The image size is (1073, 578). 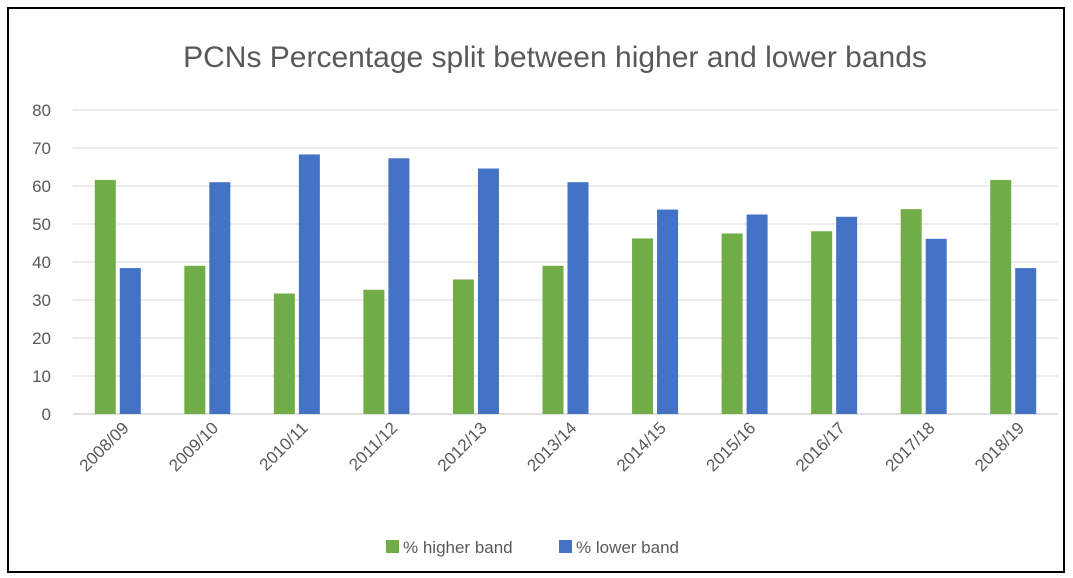 What do you see at coordinates (458, 547) in the screenshot?
I see `legend-label-higher-band: % higher band` at bounding box center [458, 547].